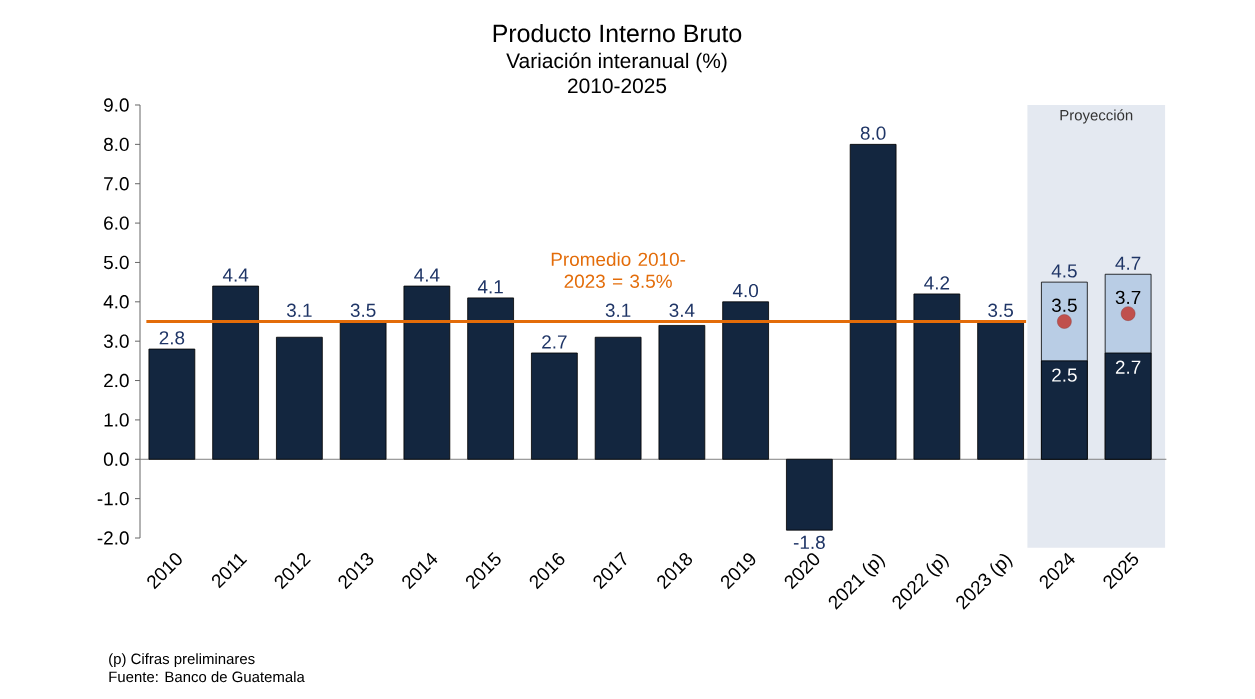  What do you see at coordinates (113, 498) in the screenshot?
I see `y-tick-label: -1.0` at bounding box center [113, 498].